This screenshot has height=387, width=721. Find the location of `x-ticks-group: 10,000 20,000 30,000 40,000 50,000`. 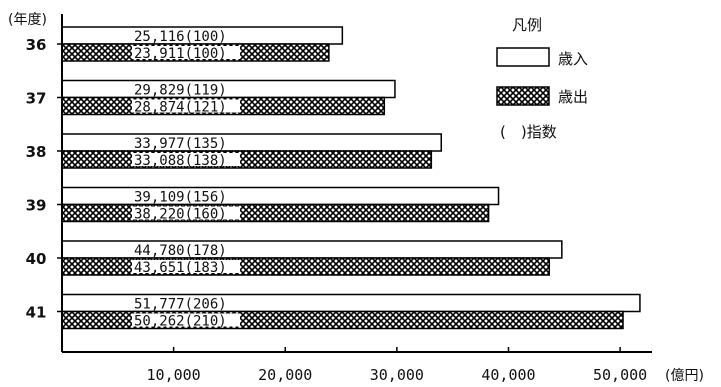

x-ticks-group: 10,000 20,000 30,000 40,000 50,000 is located at coordinates (397, 365).